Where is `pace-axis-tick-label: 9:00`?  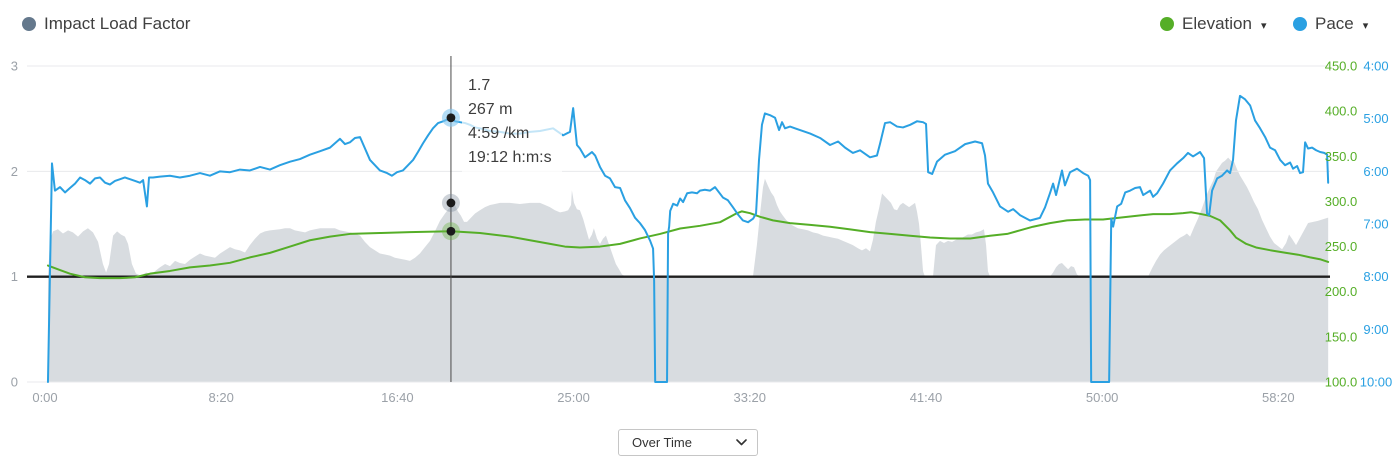 pace-axis-tick-label: 9:00 is located at coordinates (1375, 329).